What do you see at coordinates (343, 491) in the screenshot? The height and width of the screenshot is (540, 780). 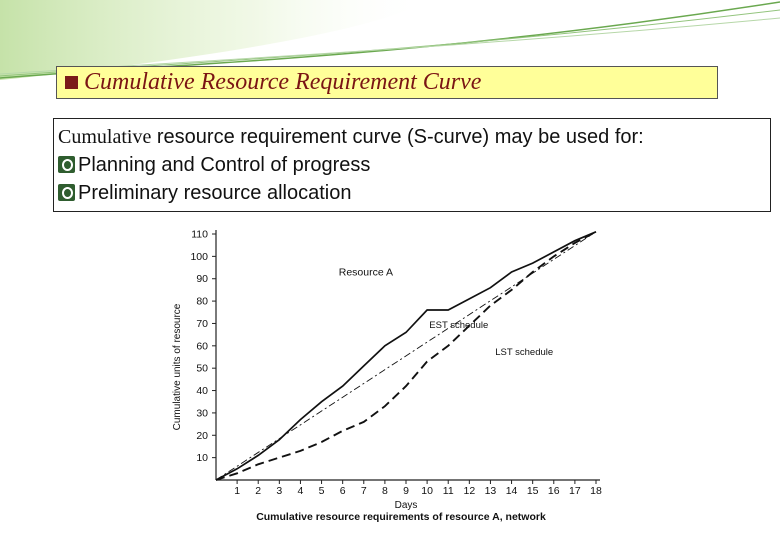 I see `x-tick-label: 6` at bounding box center [343, 491].